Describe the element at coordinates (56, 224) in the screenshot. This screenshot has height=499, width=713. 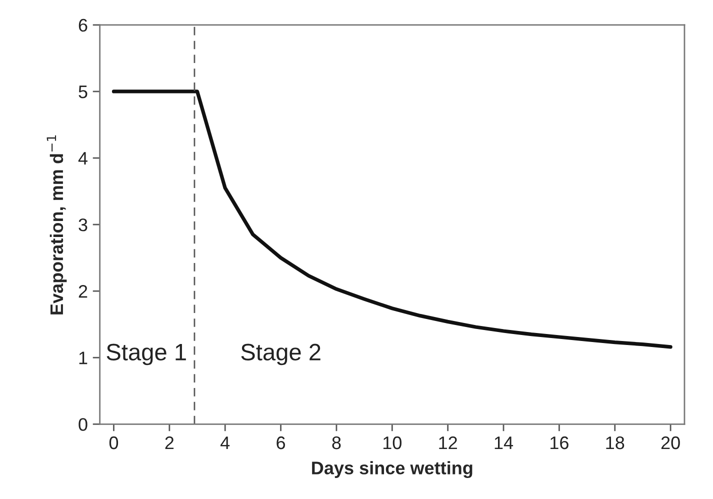
I see `y-axis-title: Evaporation, mm d$^{−1}$` at that location.